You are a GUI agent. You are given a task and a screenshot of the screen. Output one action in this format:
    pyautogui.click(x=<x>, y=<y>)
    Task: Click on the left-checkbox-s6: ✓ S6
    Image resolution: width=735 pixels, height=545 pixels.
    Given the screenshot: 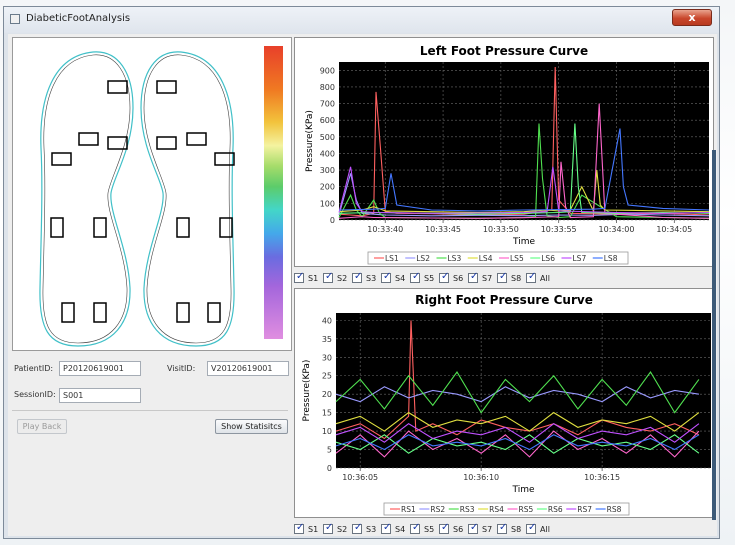 What is the action you would take?
    pyautogui.click(x=453, y=278)
    